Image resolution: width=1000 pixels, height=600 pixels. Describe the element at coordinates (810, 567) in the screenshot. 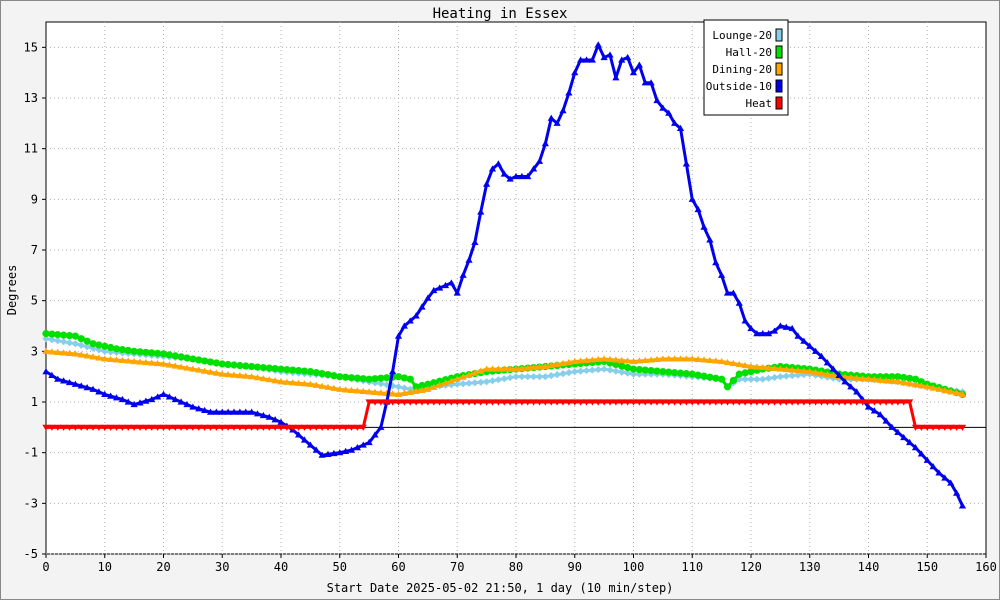

I see `x-tick-label: 130` at that location.